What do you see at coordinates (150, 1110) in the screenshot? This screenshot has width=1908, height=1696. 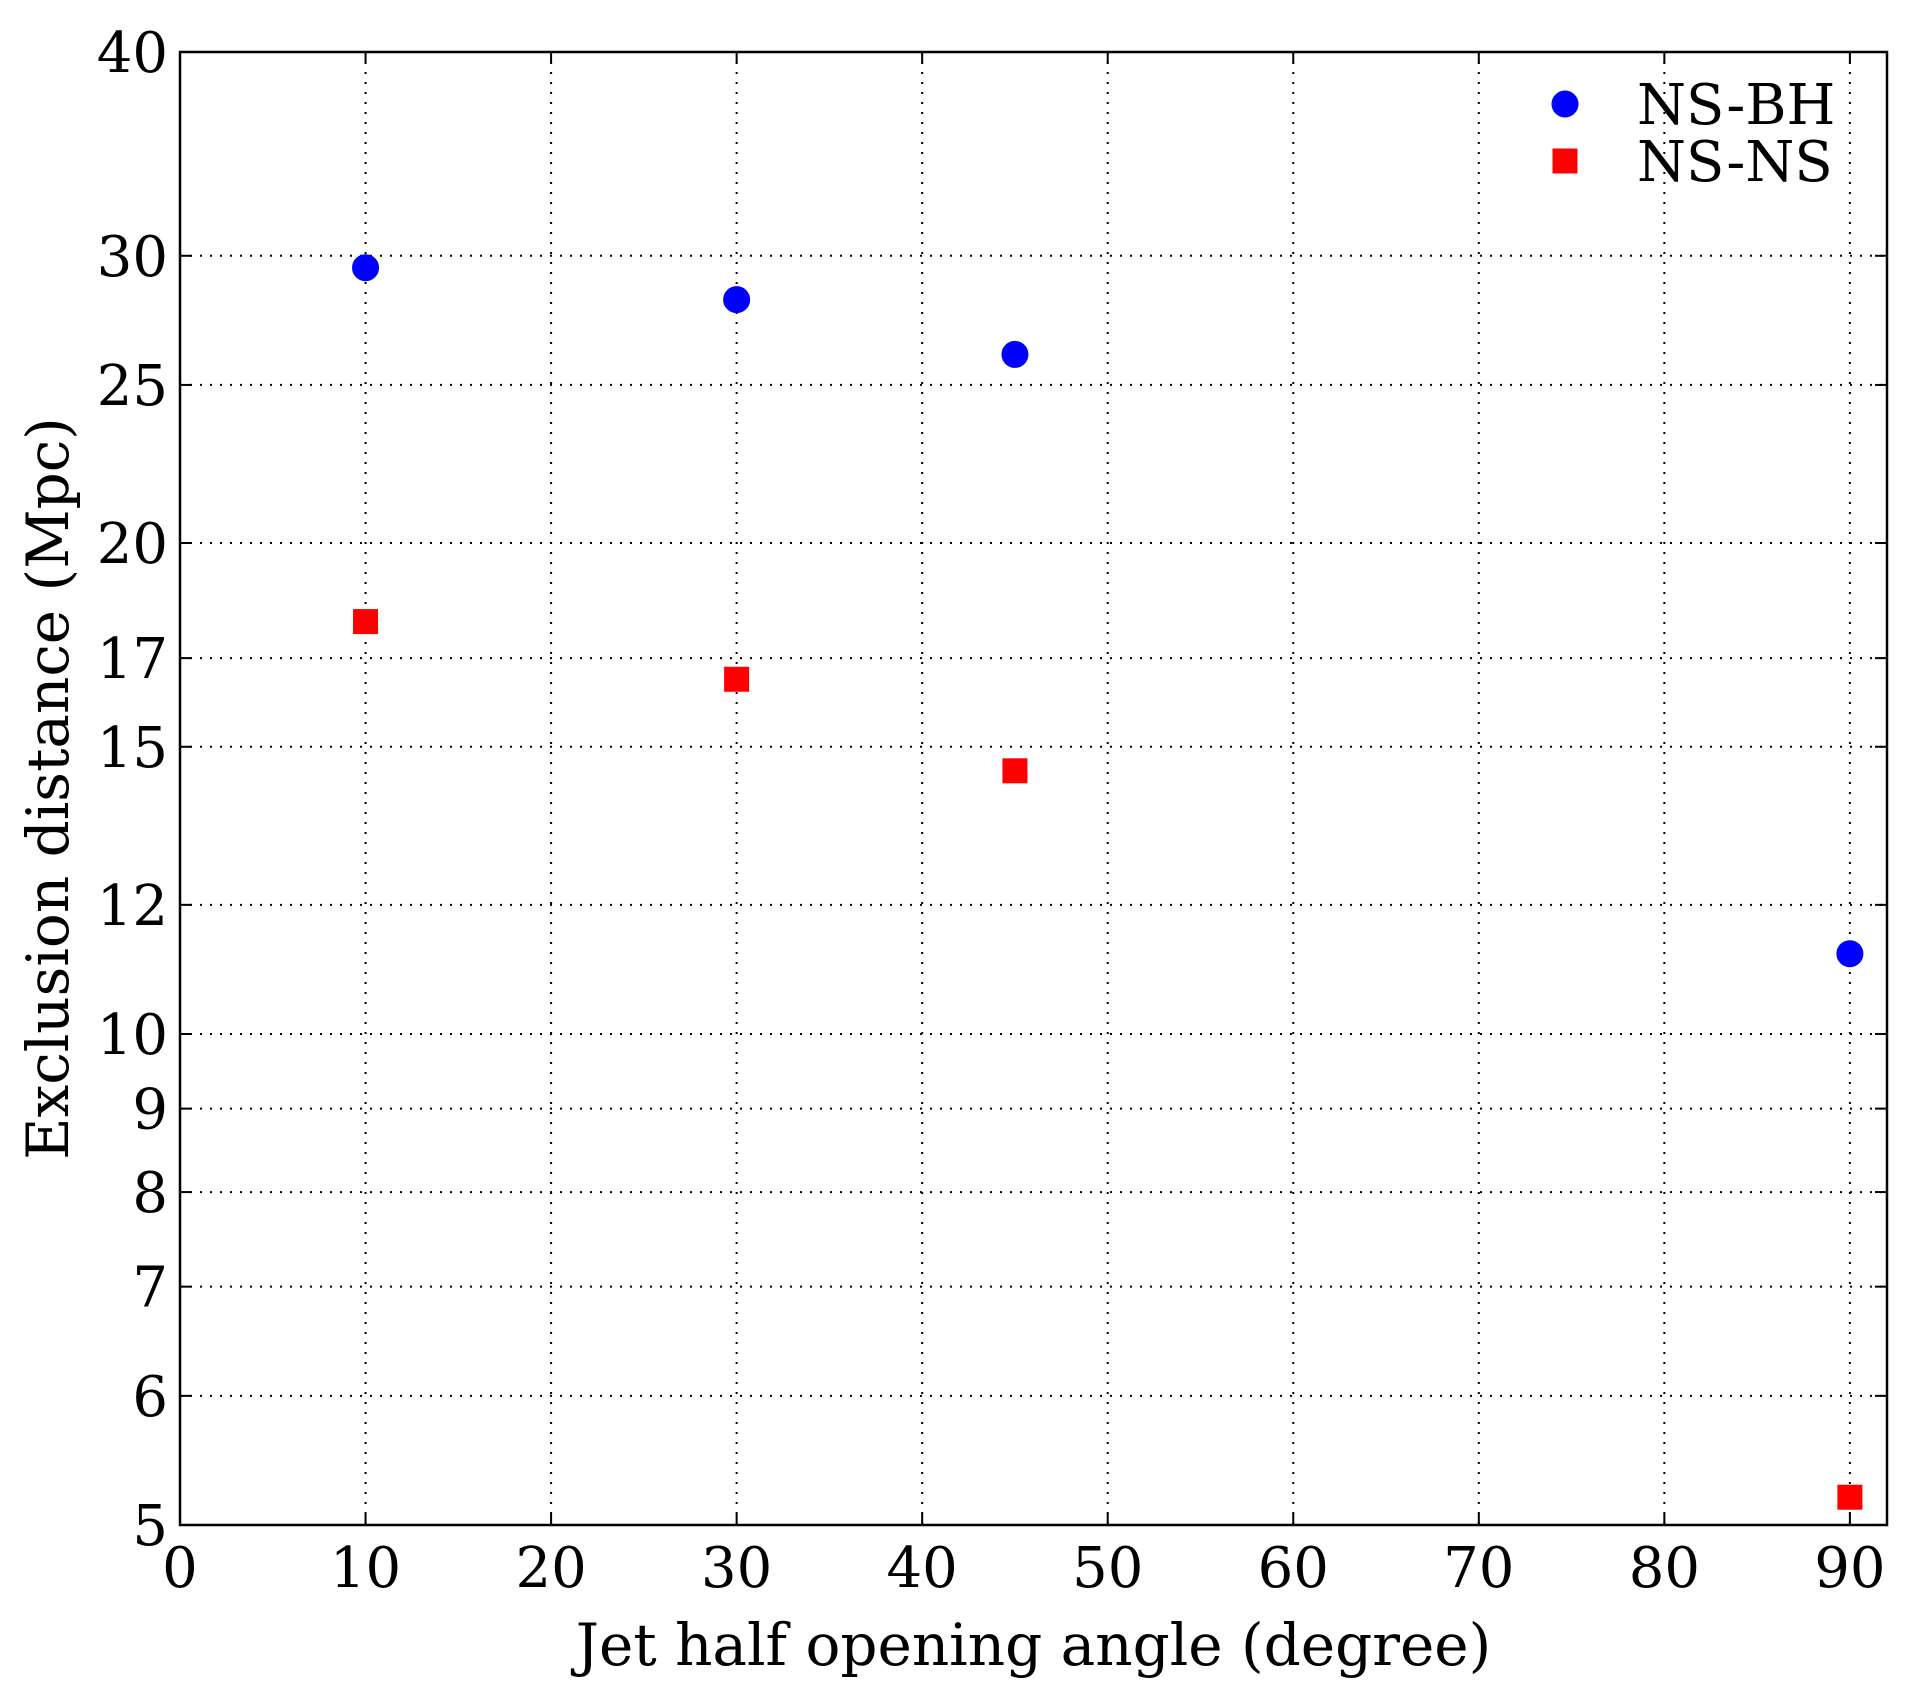 I see `y-tick-label: 9` at bounding box center [150, 1110].